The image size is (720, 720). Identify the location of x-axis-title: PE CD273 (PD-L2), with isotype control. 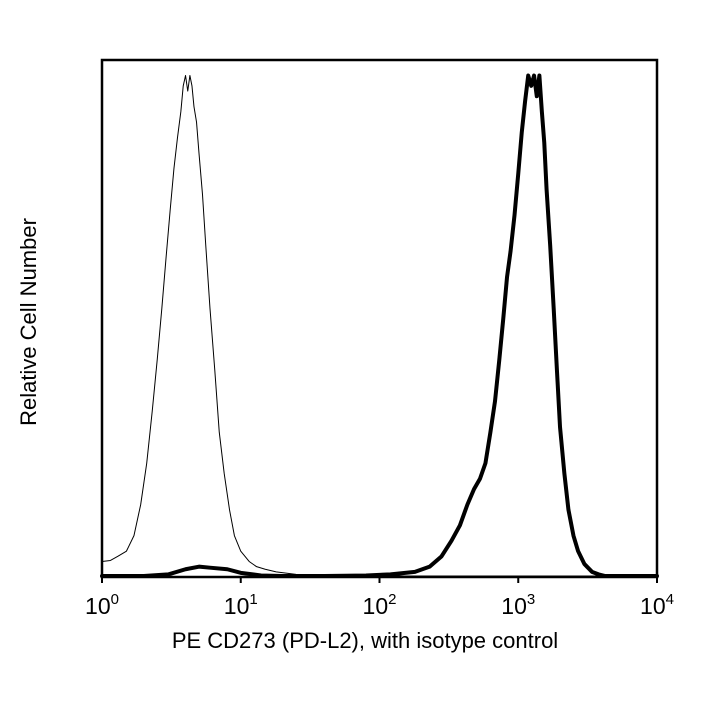
(365, 640).